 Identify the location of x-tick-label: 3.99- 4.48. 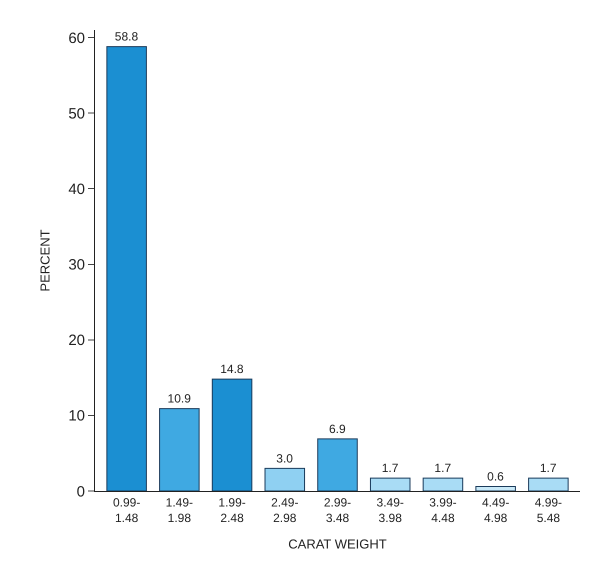
(443, 510).